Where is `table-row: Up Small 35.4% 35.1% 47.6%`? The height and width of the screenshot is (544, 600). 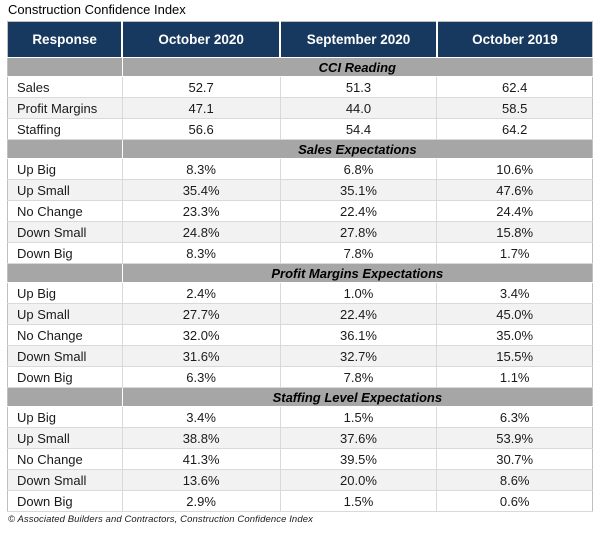 table-row: Up Small 35.4% 35.1% 47.6% is located at coordinates (300, 190).